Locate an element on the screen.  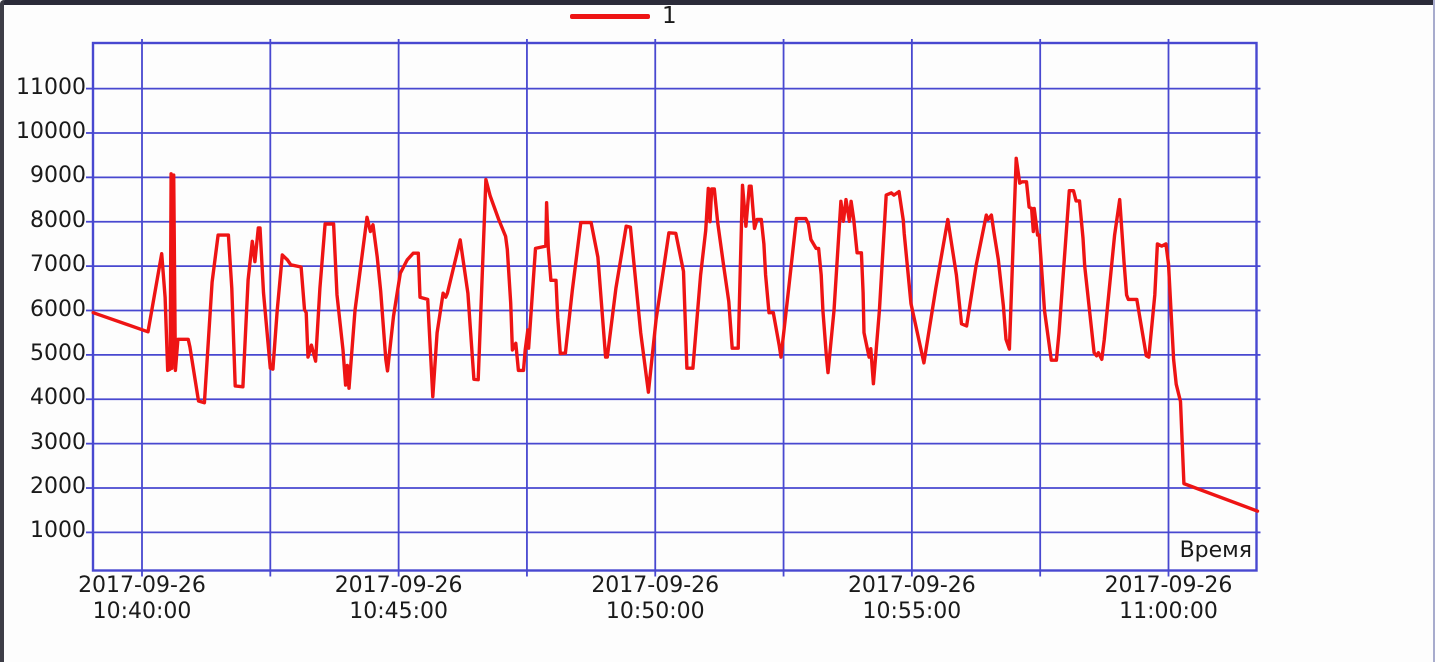
y-tick-label: 3000 is located at coordinates (58, 442).